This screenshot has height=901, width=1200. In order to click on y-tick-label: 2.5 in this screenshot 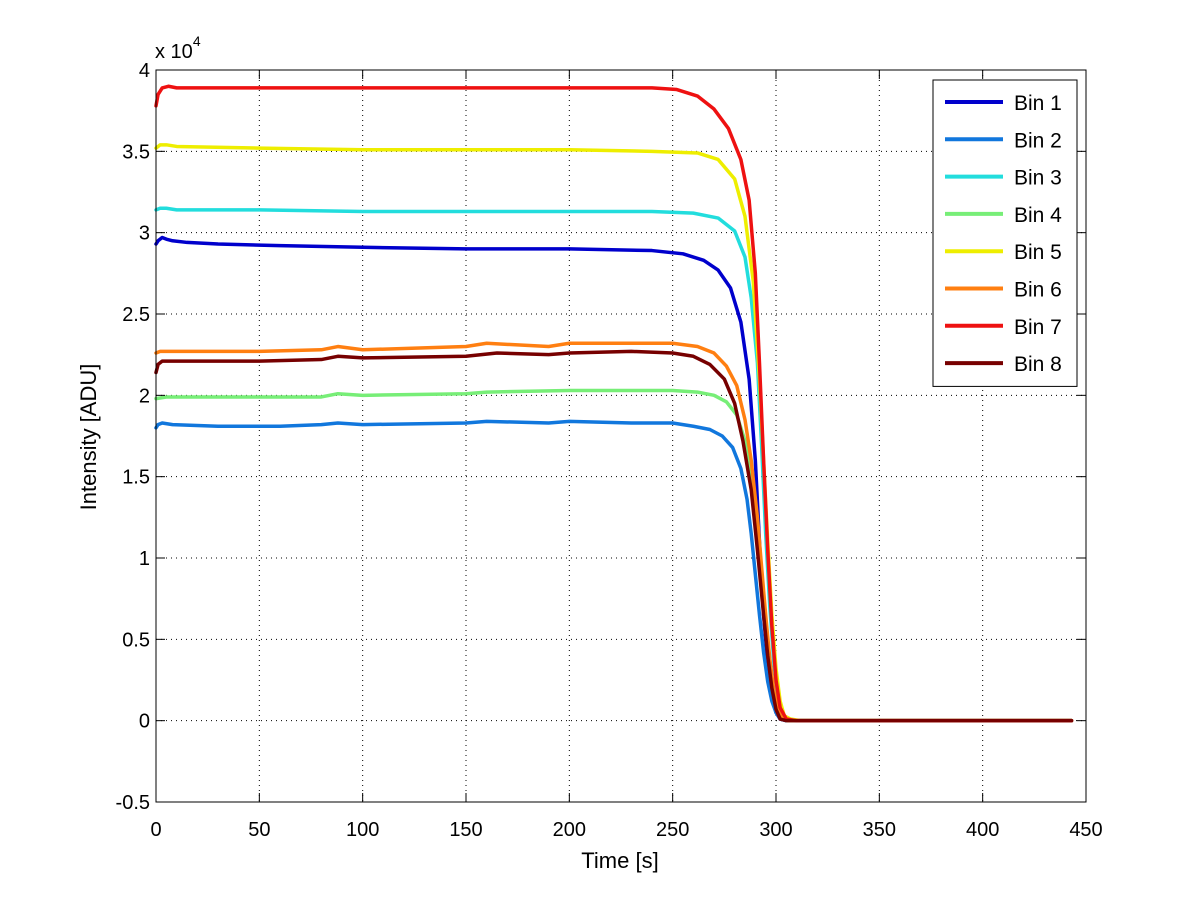, I will do `click(136, 315)`.